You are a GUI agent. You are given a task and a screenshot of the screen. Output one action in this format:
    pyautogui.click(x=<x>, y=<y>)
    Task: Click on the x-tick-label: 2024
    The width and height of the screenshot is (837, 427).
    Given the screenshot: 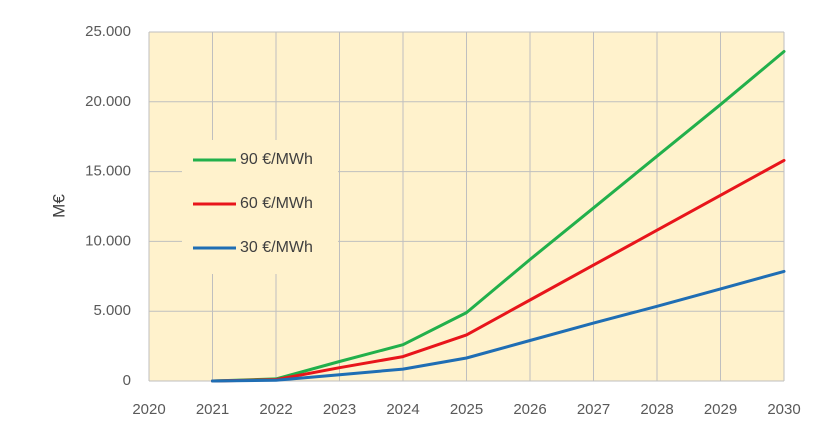 What is the action you would take?
    pyautogui.click(x=402, y=409)
    